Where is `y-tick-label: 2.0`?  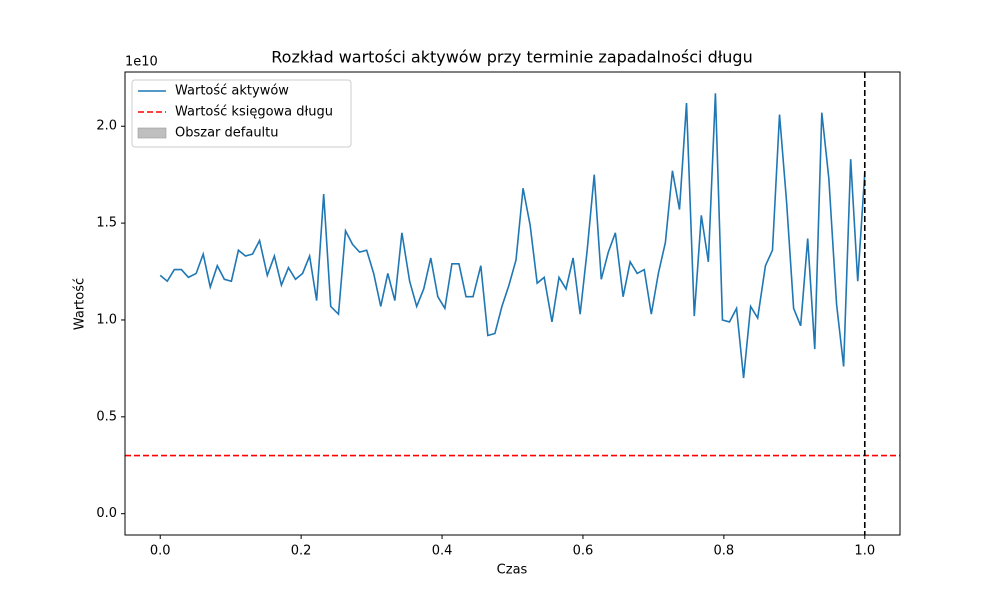
y-tick-label: 2.0 is located at coordinates (106, 126).